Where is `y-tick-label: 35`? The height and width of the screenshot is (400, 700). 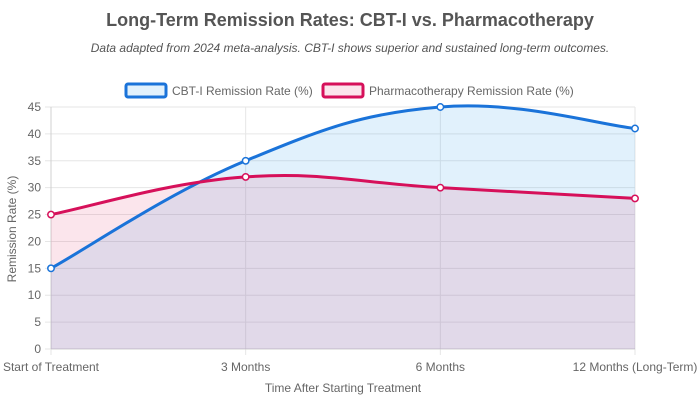 y-tick-label: 35 is located at coordinates (35, 161).